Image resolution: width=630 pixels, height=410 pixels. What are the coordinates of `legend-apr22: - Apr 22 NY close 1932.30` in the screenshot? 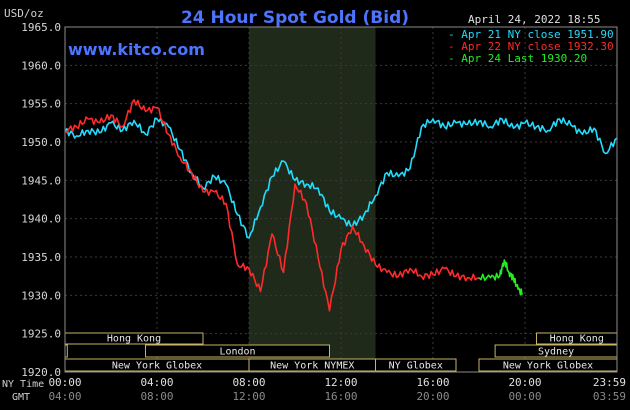 It's located at (531, 46).